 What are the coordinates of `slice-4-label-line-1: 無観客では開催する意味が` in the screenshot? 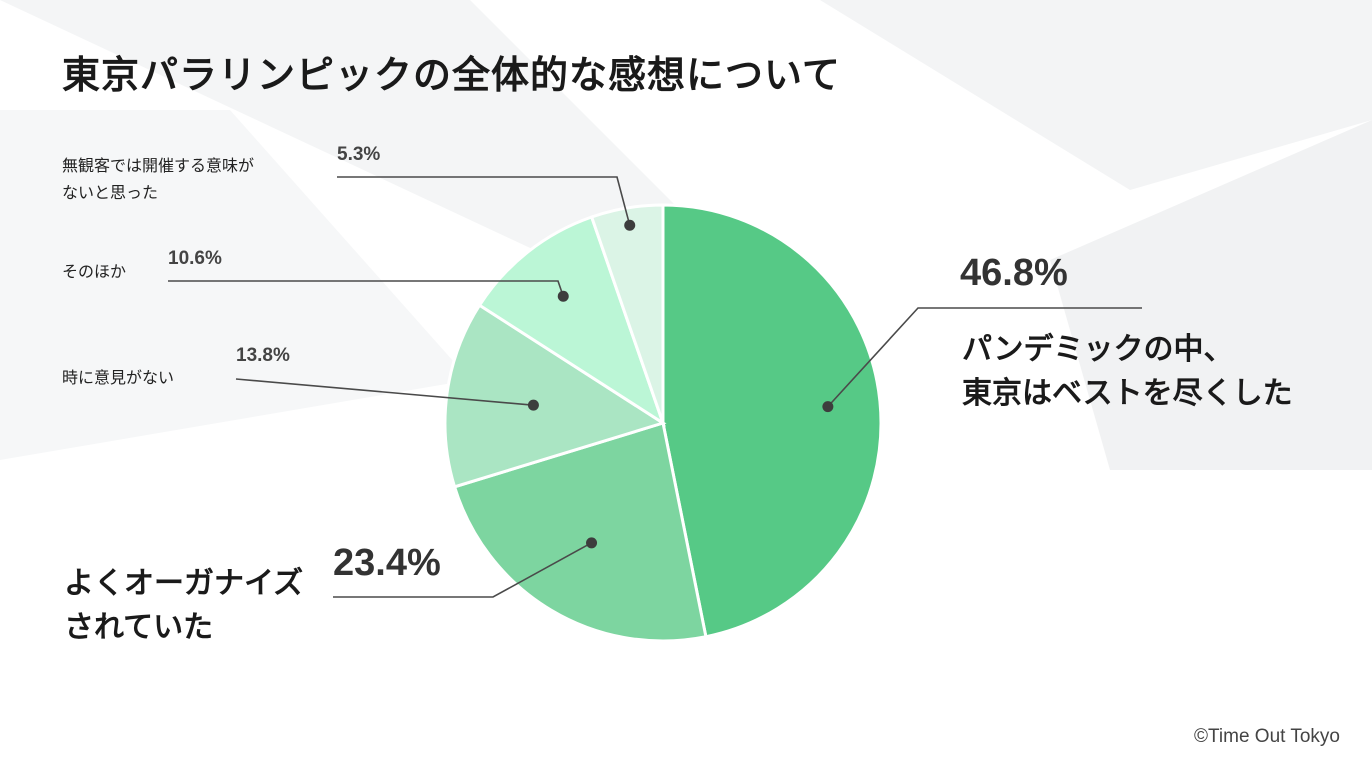 It's located at (158, 165).